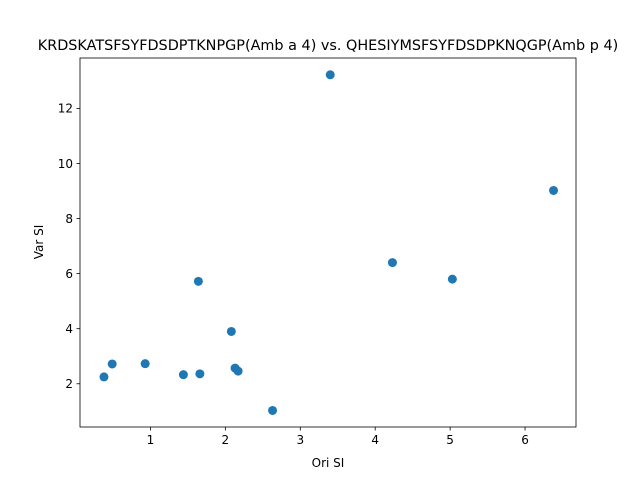 The height and width of the screenshot is (480, 640). I want to click on y-axis-label: Var SI, so click(39, 242).